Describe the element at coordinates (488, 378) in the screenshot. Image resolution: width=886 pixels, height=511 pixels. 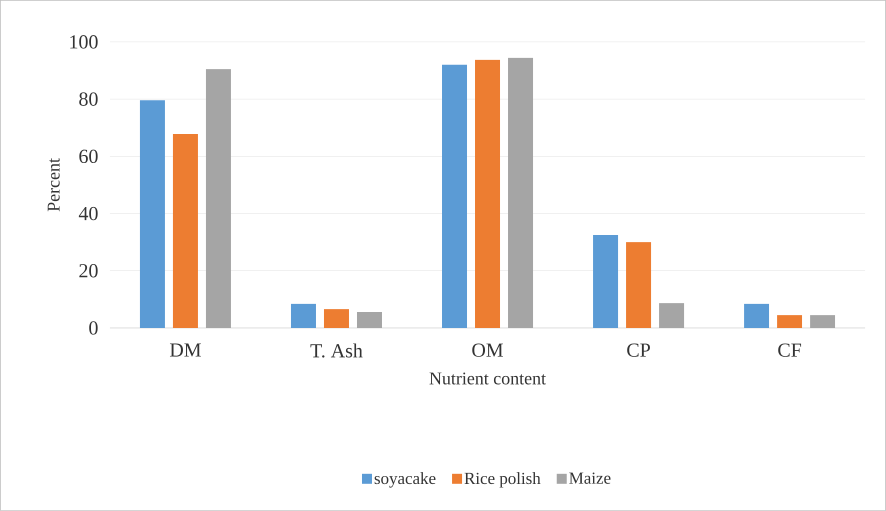
I see `x-axis-title: Nutrient content` at that location.